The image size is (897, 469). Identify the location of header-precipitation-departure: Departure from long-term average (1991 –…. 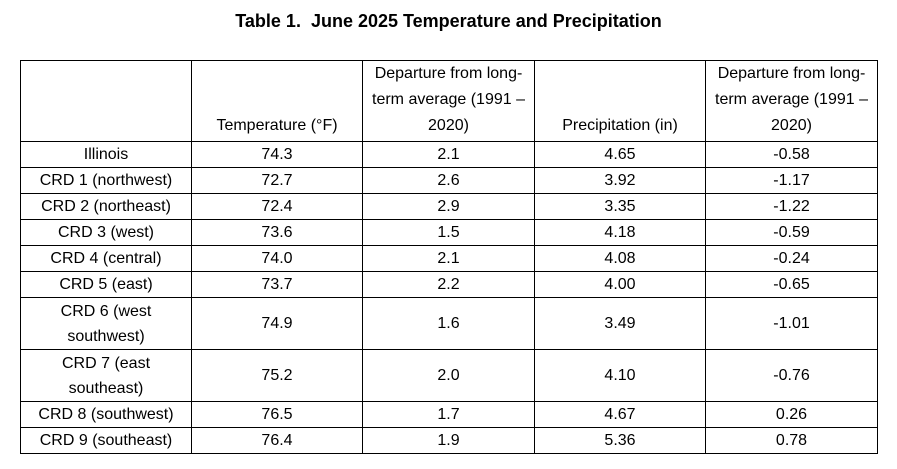
(791, 101).